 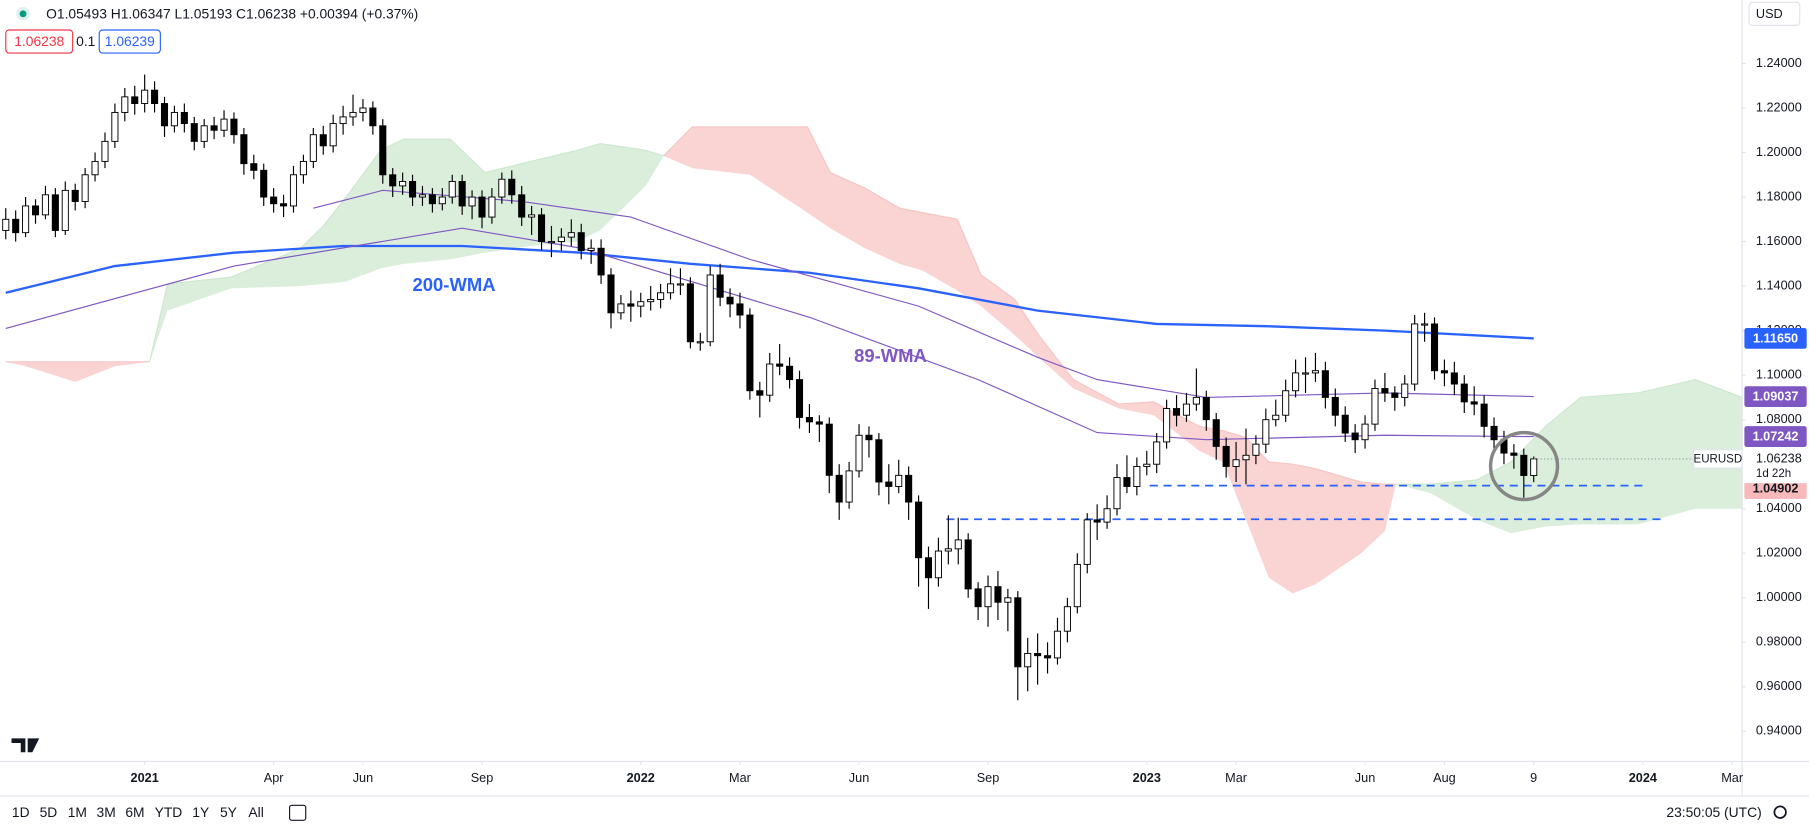 What do you see at coordinates (1779, 553) in the screenshot?
I see `y-tick-label: 1.02000` at bounding box center [1779, 553].